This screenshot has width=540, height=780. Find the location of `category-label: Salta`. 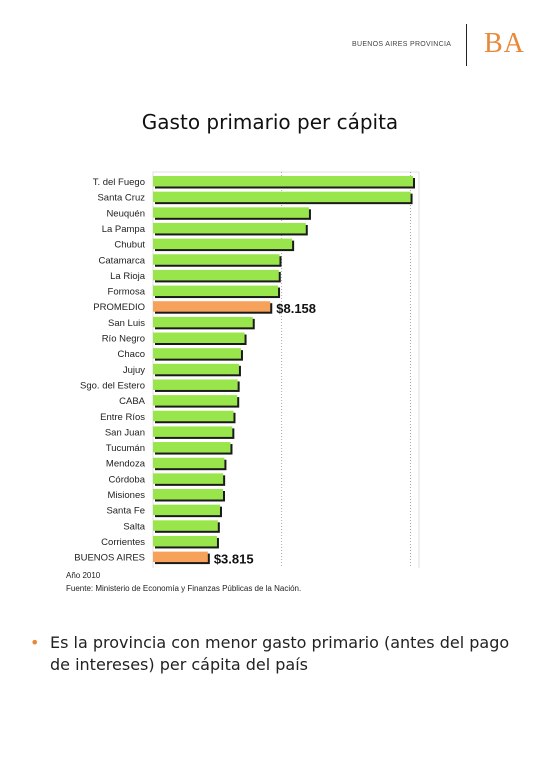

category-label: Salta is located at coordinates (134, 526).